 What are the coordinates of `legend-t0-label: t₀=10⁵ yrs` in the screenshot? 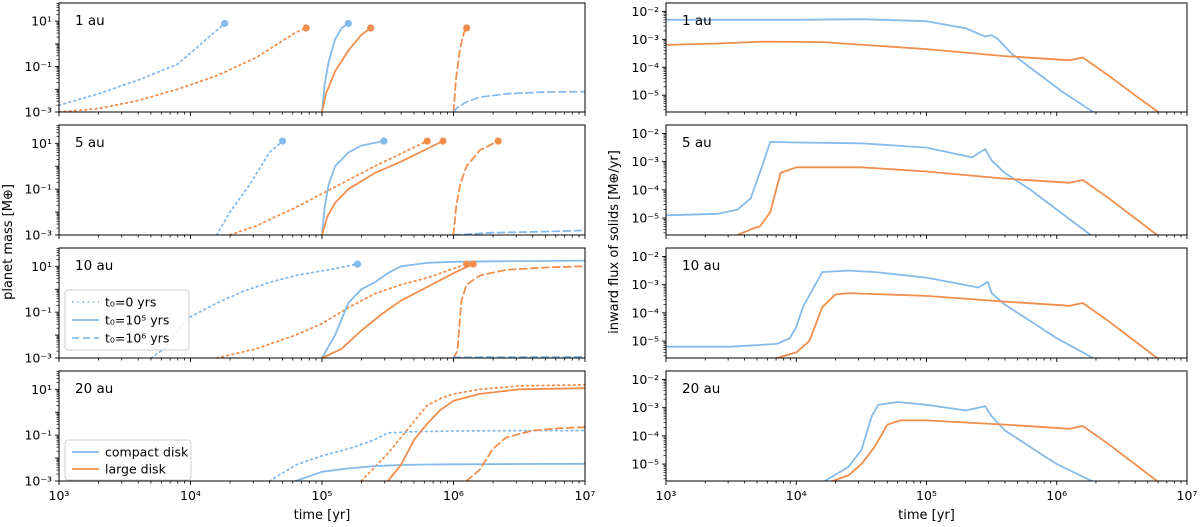 It's located at (137, 320).